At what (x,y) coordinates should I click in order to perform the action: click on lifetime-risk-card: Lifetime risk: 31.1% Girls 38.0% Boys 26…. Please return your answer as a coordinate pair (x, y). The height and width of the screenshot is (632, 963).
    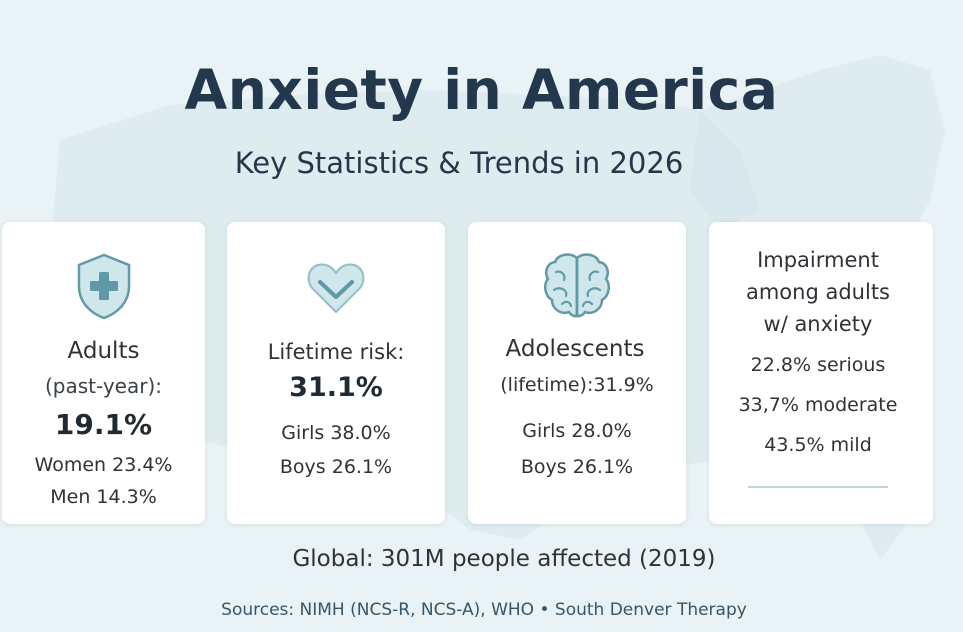
    Looking at the image, I should click on (336, 373).